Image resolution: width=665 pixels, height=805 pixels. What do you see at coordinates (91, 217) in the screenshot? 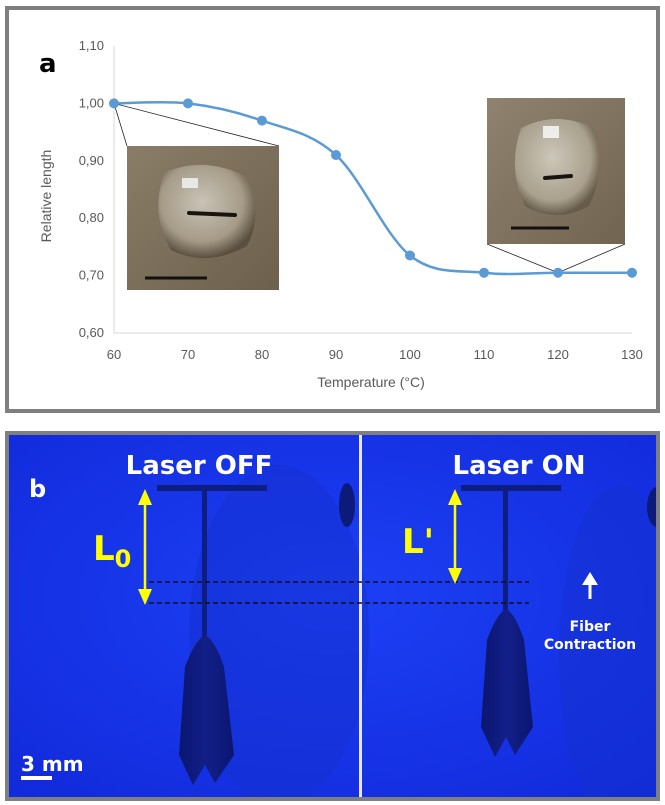
I see `y-tick-label: 0,80` at bounding box center [91, 217].